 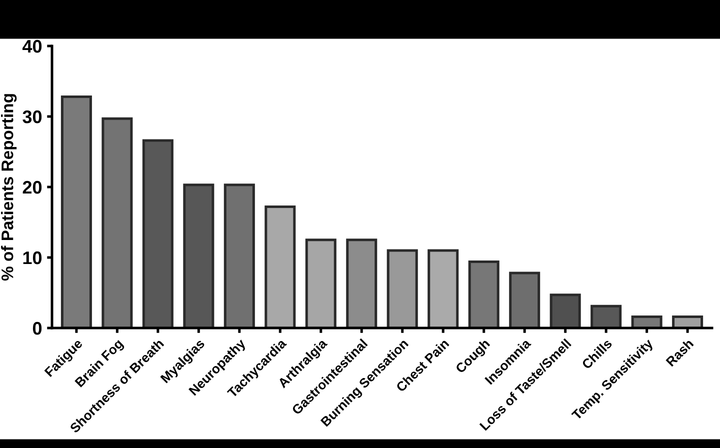 I want to click on y-tick-label: 30, so click(x=32, y=117).